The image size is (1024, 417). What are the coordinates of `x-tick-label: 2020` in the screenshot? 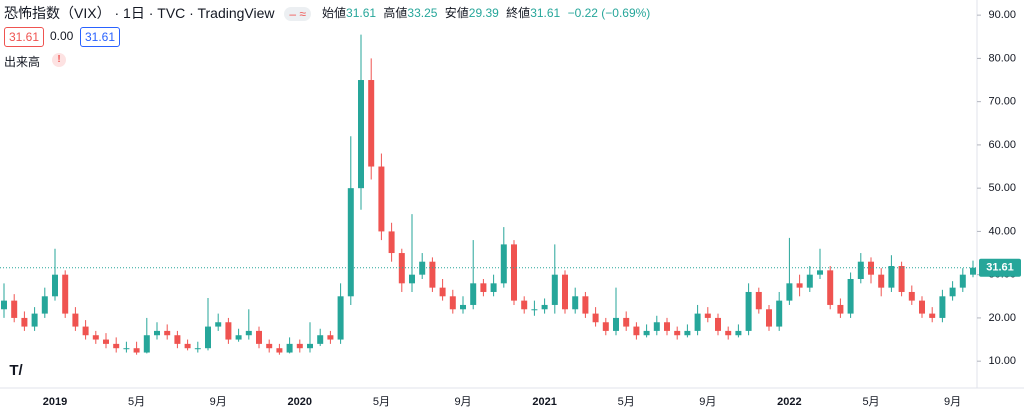 It's located at (300, 402).